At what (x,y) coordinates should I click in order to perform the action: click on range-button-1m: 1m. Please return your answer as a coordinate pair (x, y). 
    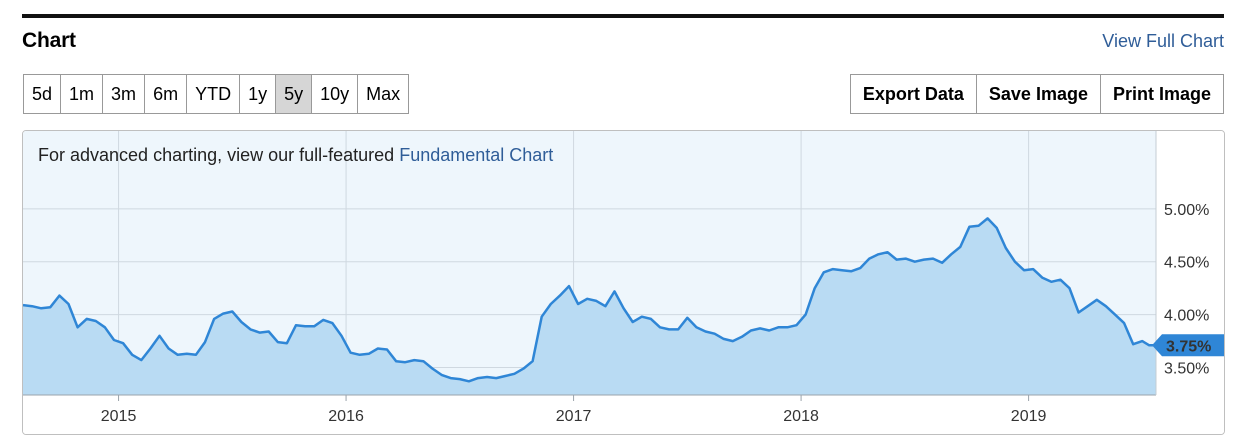
    Looking at the image, I should click on (82, 94).